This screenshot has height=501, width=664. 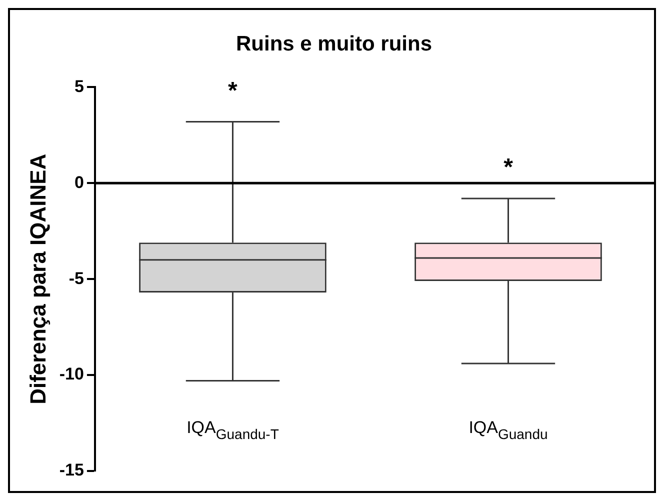 What do you see at coordinates (76, 278) in the screenshot?
I see `y-tick-label: -5` at bounding box center [76, 278].